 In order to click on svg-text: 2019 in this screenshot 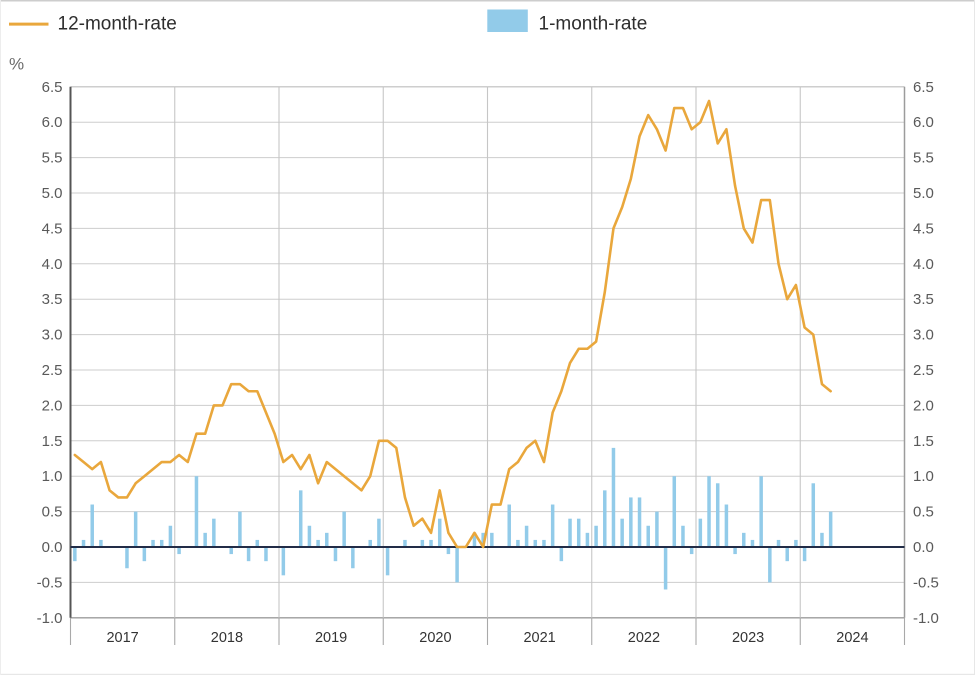, I will do `click(331, 638)`.